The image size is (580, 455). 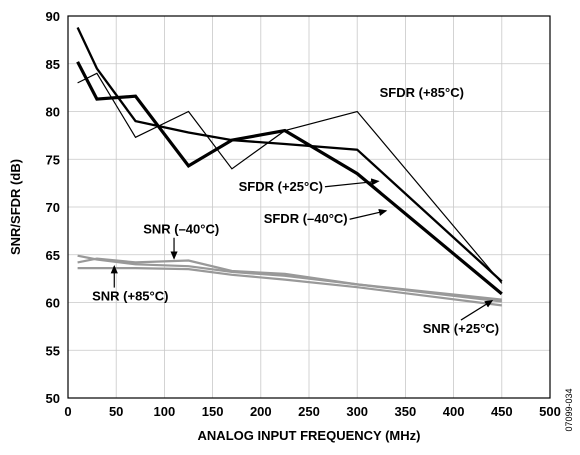 I want to click on y-tick-label: 90, so click(x=53, y=16).